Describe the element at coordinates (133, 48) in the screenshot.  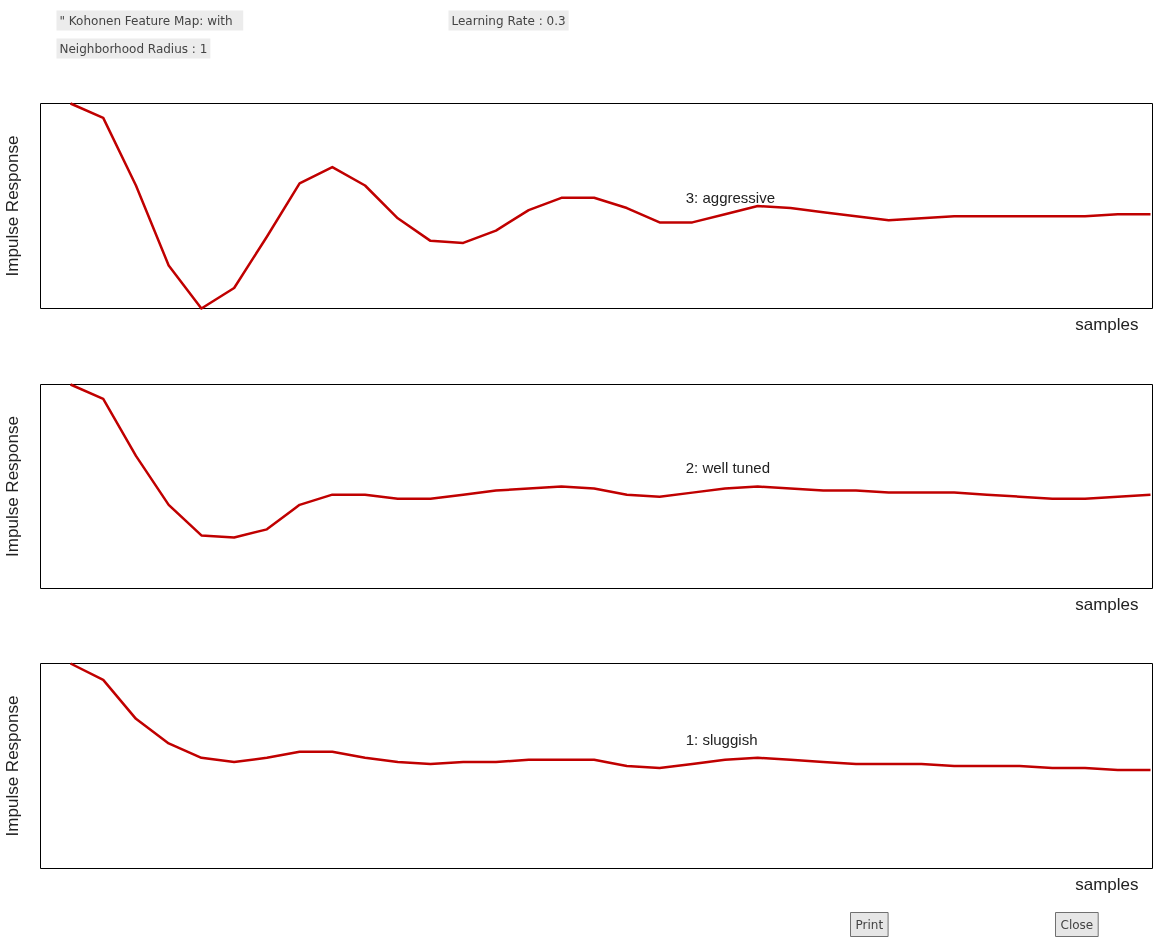
I see `text: Neighborhood Radius : 1` at that location.